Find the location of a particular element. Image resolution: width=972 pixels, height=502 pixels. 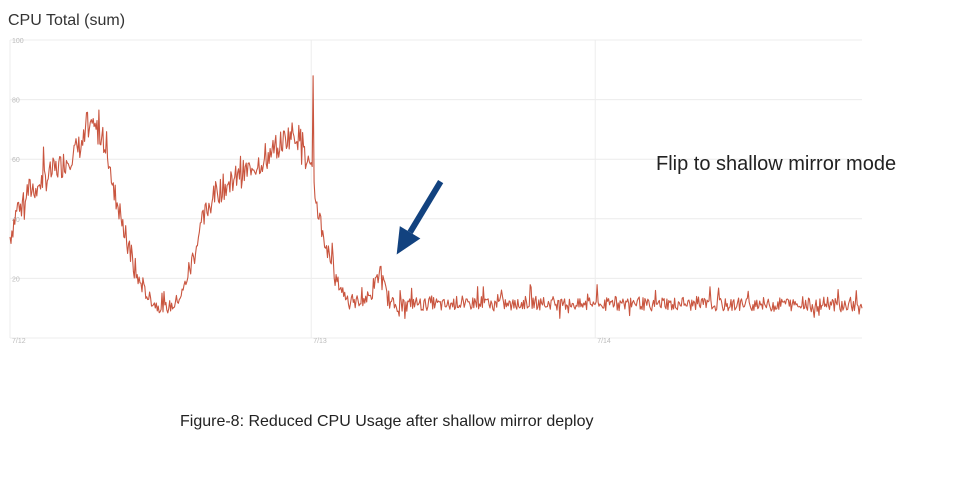

x-tick-label: 7/13 is located at coordinates (320, 341).